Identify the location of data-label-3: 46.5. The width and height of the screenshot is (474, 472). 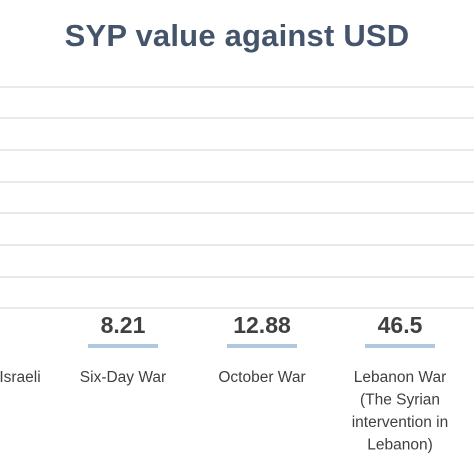
(400, 325).